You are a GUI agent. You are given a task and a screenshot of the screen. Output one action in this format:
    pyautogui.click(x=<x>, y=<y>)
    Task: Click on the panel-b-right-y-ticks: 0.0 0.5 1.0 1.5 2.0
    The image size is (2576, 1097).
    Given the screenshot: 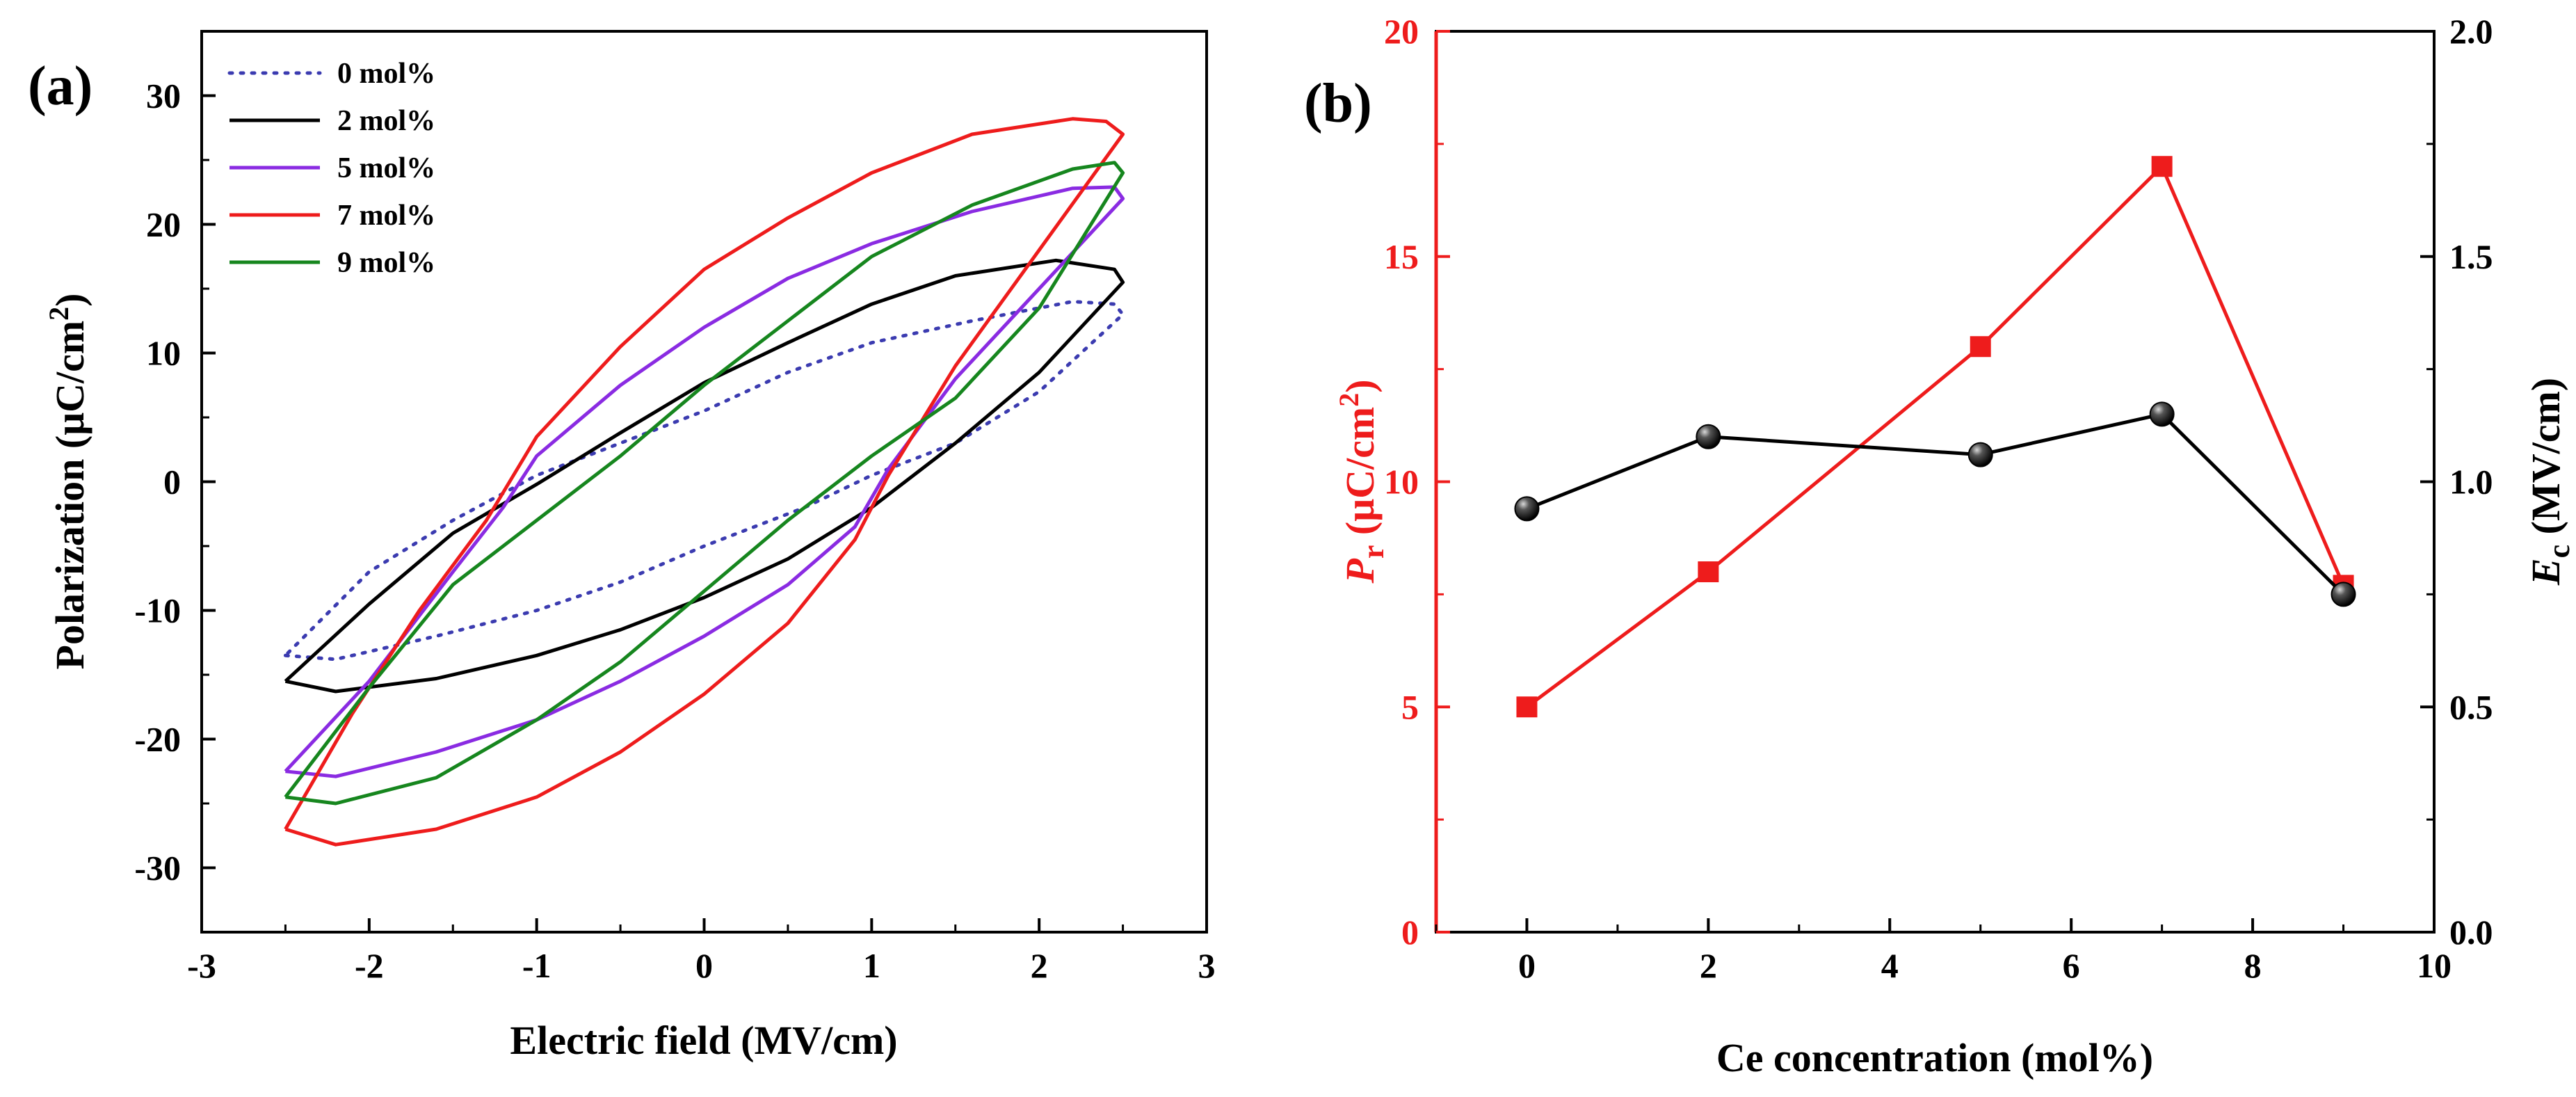 What is the action you would take?
    pyautogui.click(x=2456, y=482)
    